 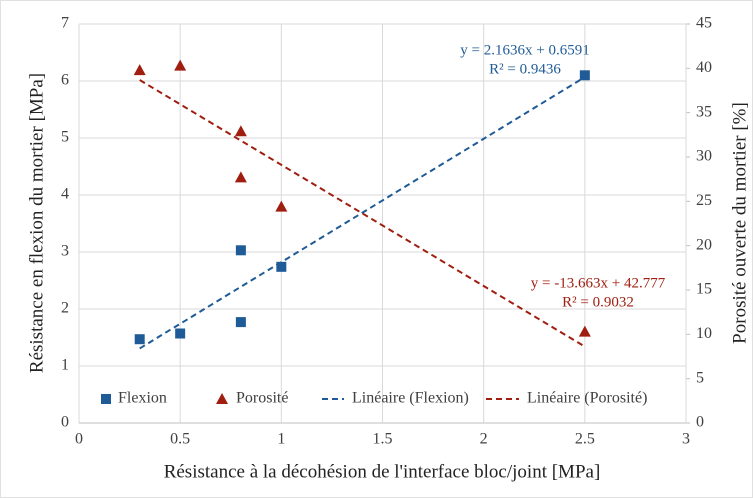 I want to click on legend-label: Linéaire (Porosité), so click(x=587, y=398).